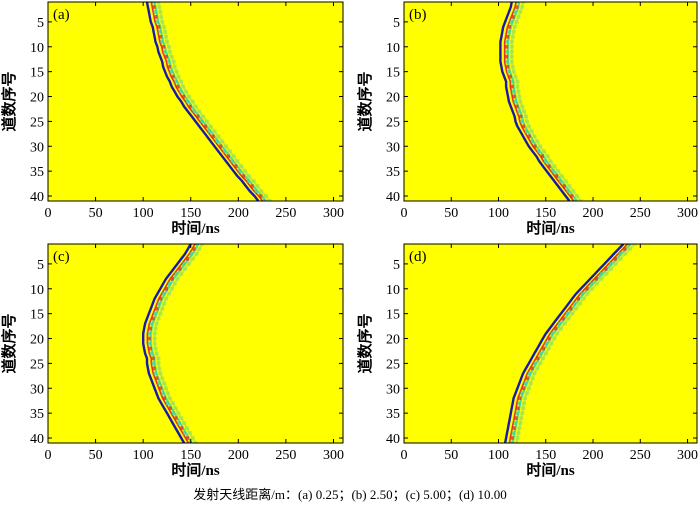 The height and width of the screenshot is (506, 700). Describe the element at coordinates (640, 455) in the screenshot. I see `x-tick-label: 250` at that location.